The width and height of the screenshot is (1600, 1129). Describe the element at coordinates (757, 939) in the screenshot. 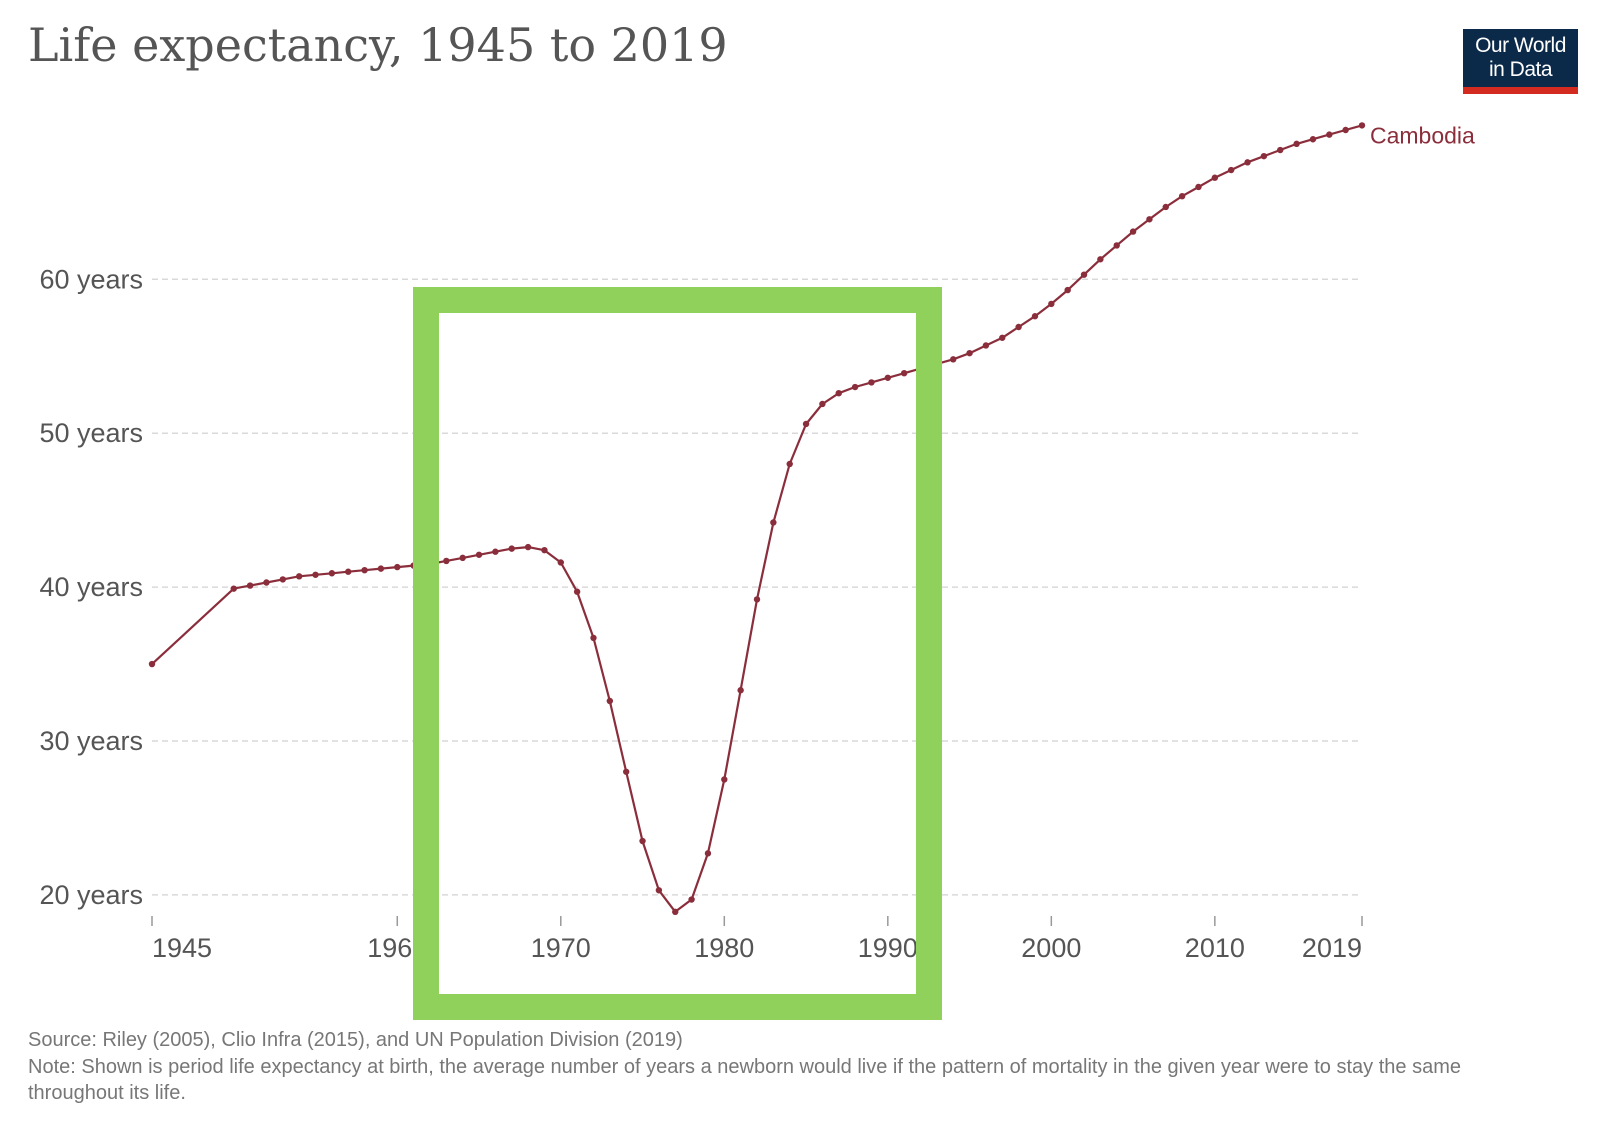

I see `x-axis: 1945 1960 1970 1980 1990 2000 2010 2019` at that location.